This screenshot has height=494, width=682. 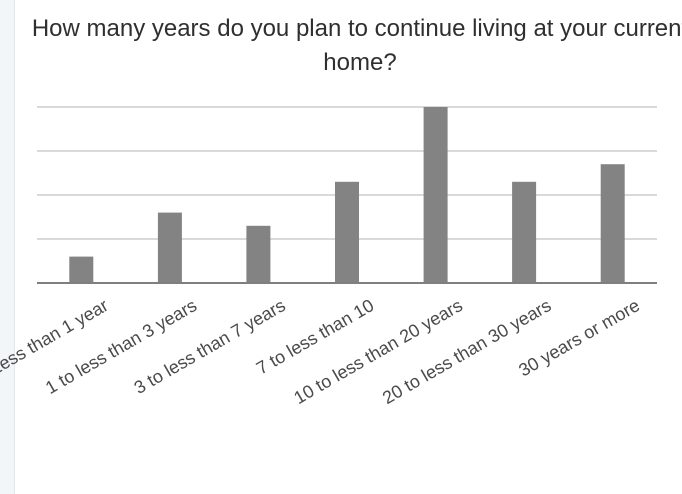 I want to click on x-tick-label: 3 to less than 7 years, so click(x=210, y=346).